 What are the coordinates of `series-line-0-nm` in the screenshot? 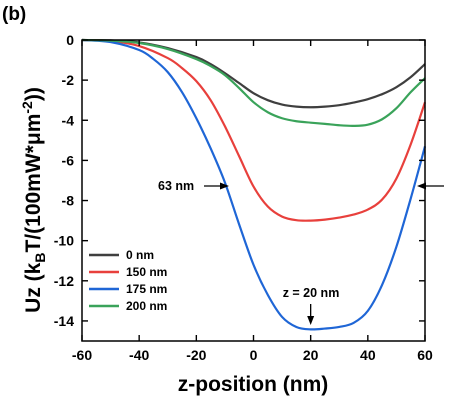 It's located at (253, 73).